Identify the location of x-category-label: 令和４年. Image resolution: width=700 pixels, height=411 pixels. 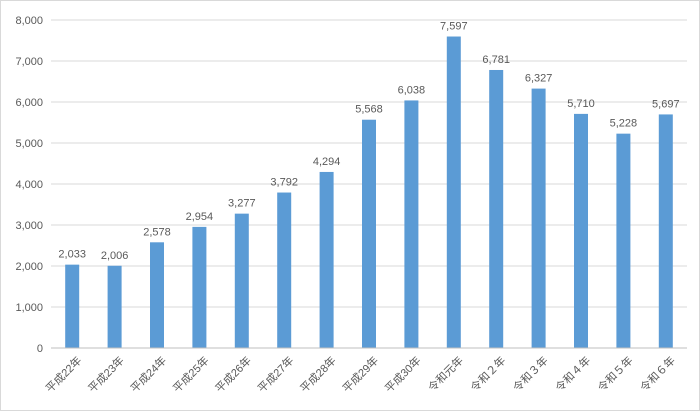
(572, 373).